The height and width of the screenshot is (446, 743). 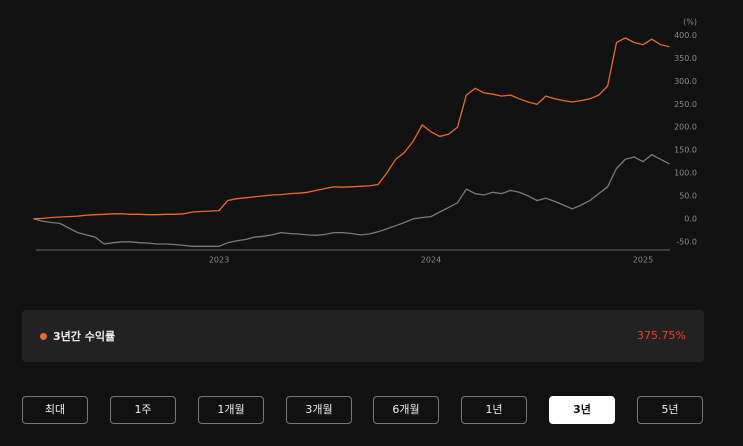 I want to click on period-button: 3개월, so click(x=319, y=410).